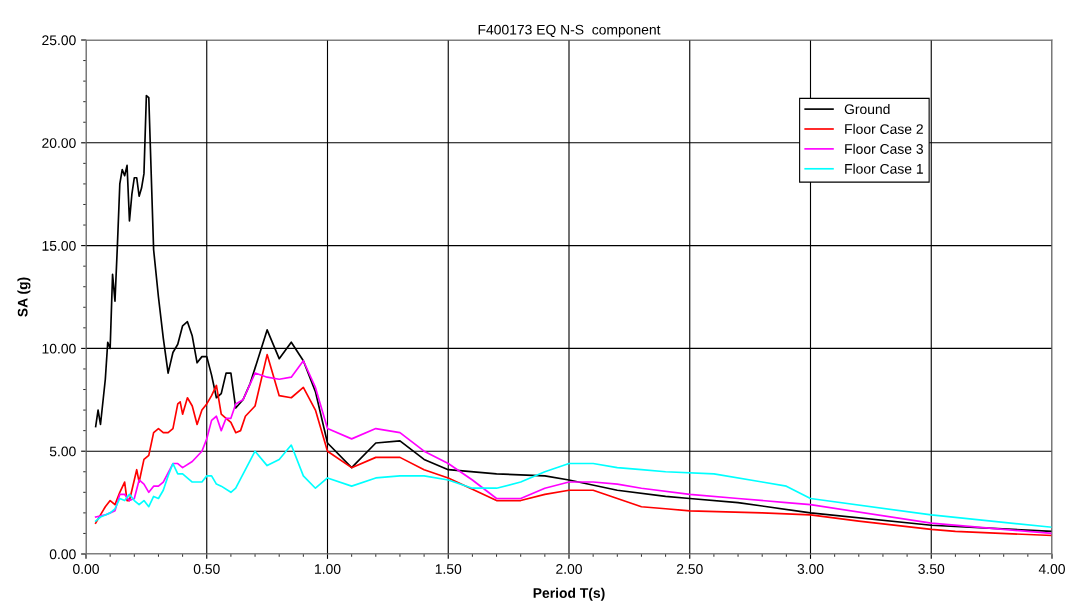 This screenshot has height=608, width=1072. What do you see at coordinates (573, 486) in the screenshot?
I see `line-series` at bounding box center [573, 486].